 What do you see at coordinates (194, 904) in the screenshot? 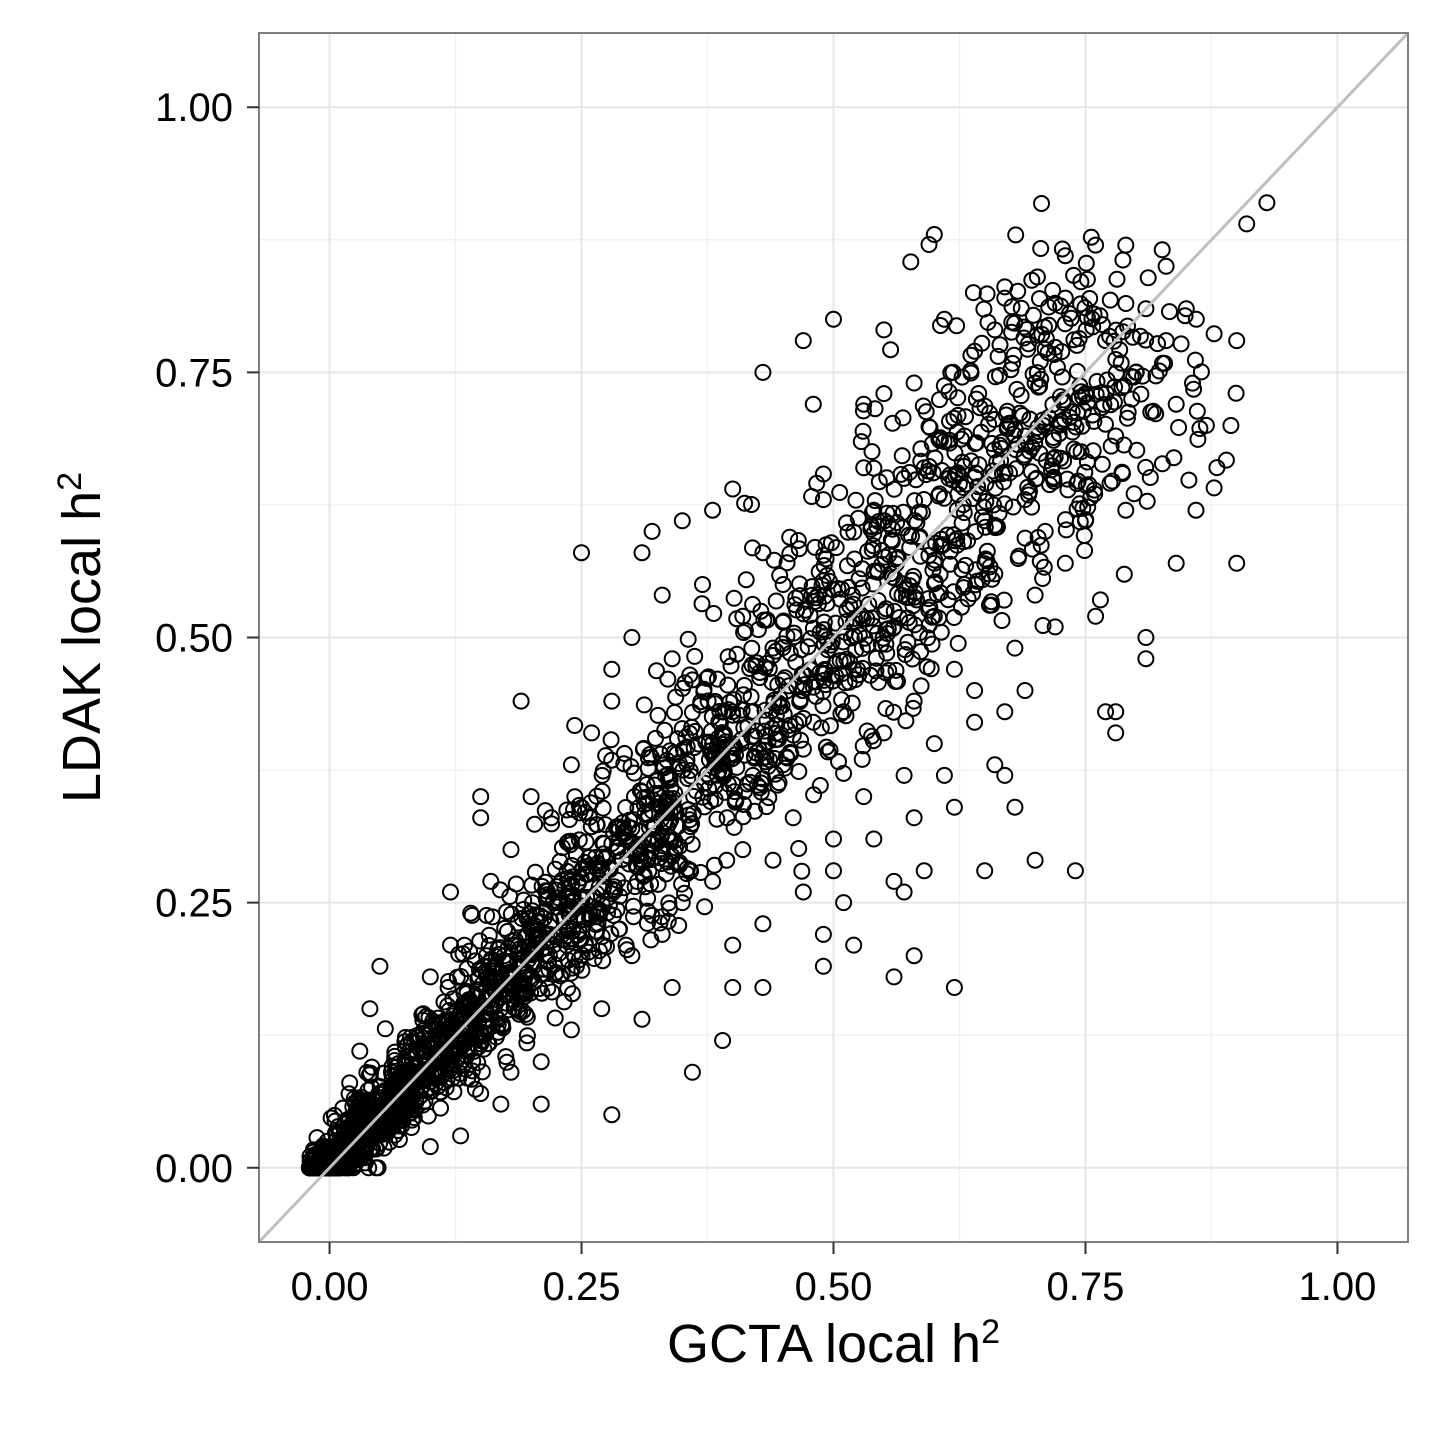
I see `y-tick-label: 0.25` at bounding box center [194, 904].